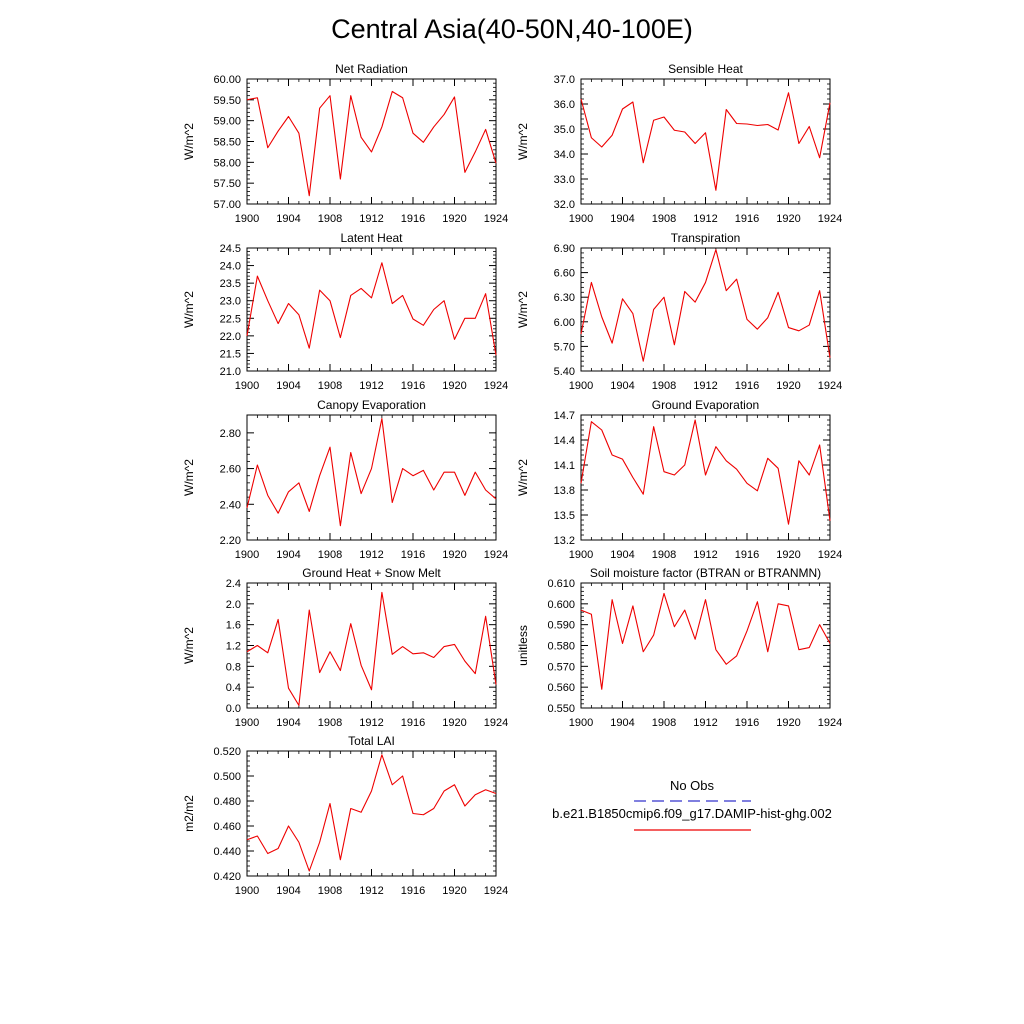 Image resolution: width=1024 pixels, height=1024 pixels. I want to click on y-tick-label: 24.0, so click(230, 267).